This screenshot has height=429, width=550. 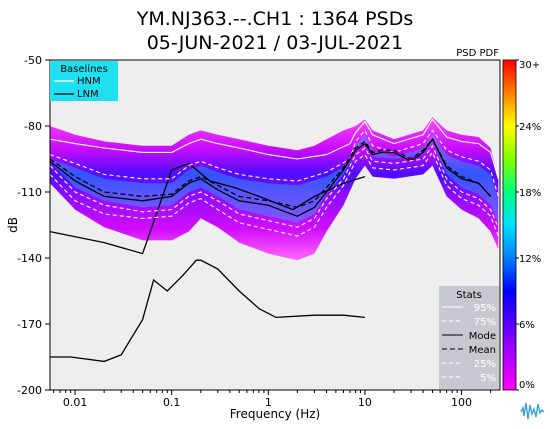 I want to click on stats-legend-box, so click(x=469, y=337).